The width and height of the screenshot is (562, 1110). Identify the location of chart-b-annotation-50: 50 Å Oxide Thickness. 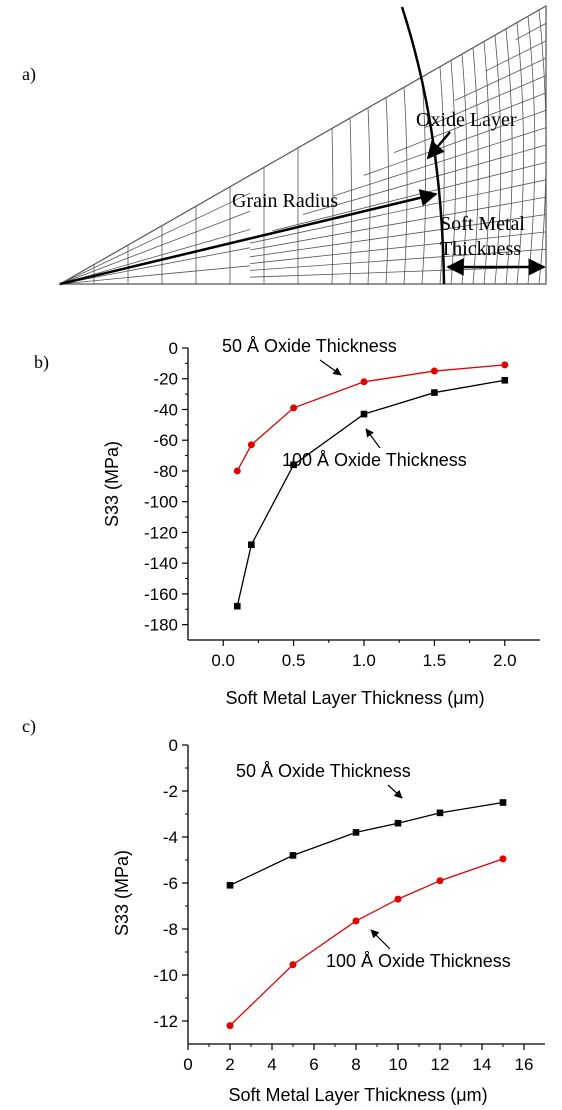
(309, 346).